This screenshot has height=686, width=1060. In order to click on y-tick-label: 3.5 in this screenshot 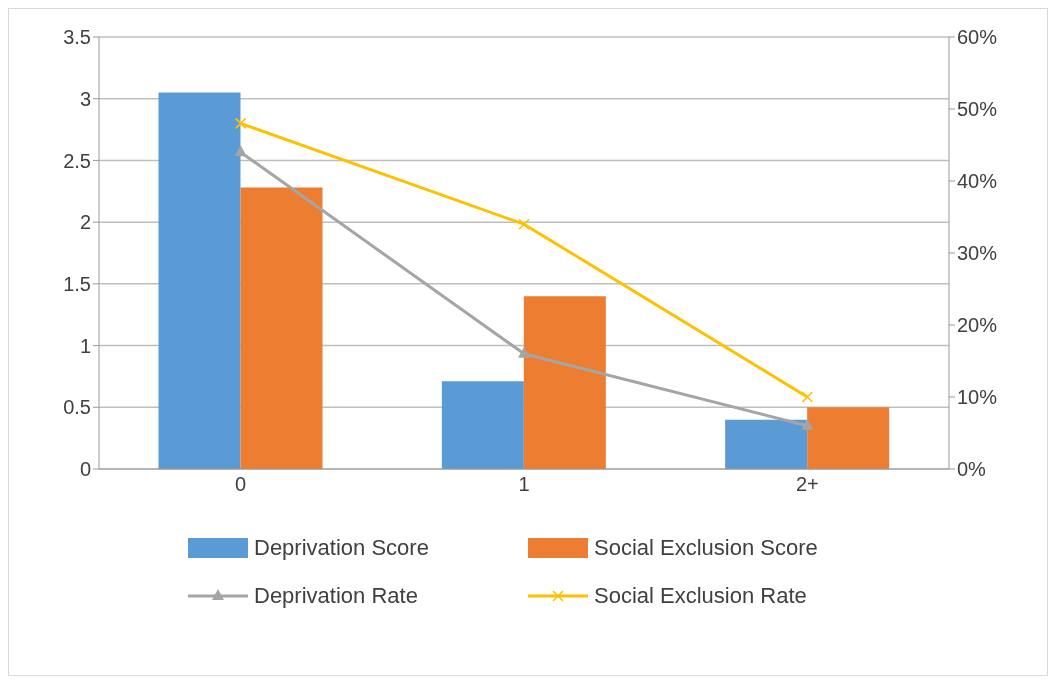, I will do `click(77, 37)`.